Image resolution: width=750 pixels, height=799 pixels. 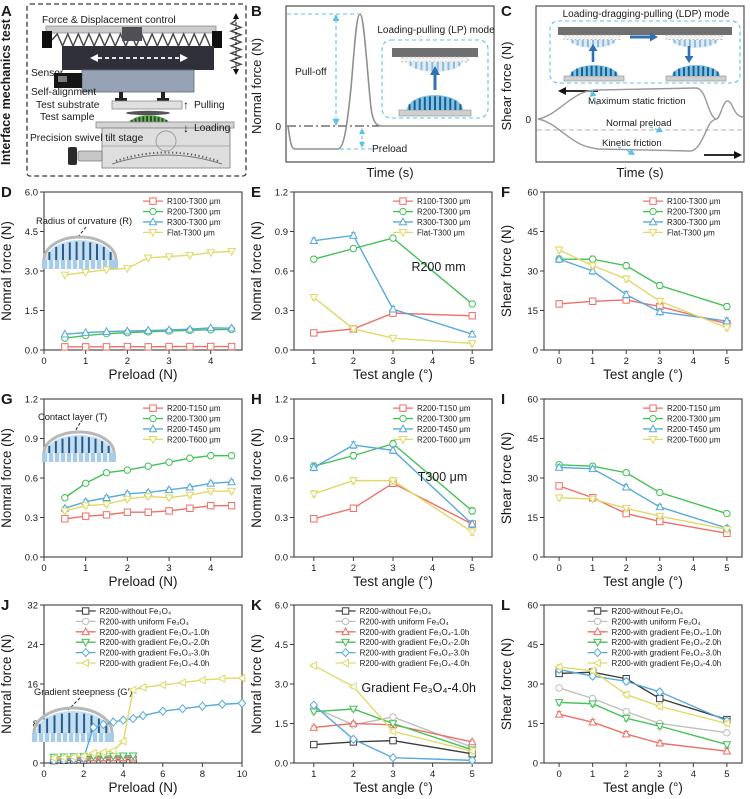 What do you see at coordinates (645, 52) in the screenshot?
I see `ldp-inset-box` at bounding box center [645, 52].